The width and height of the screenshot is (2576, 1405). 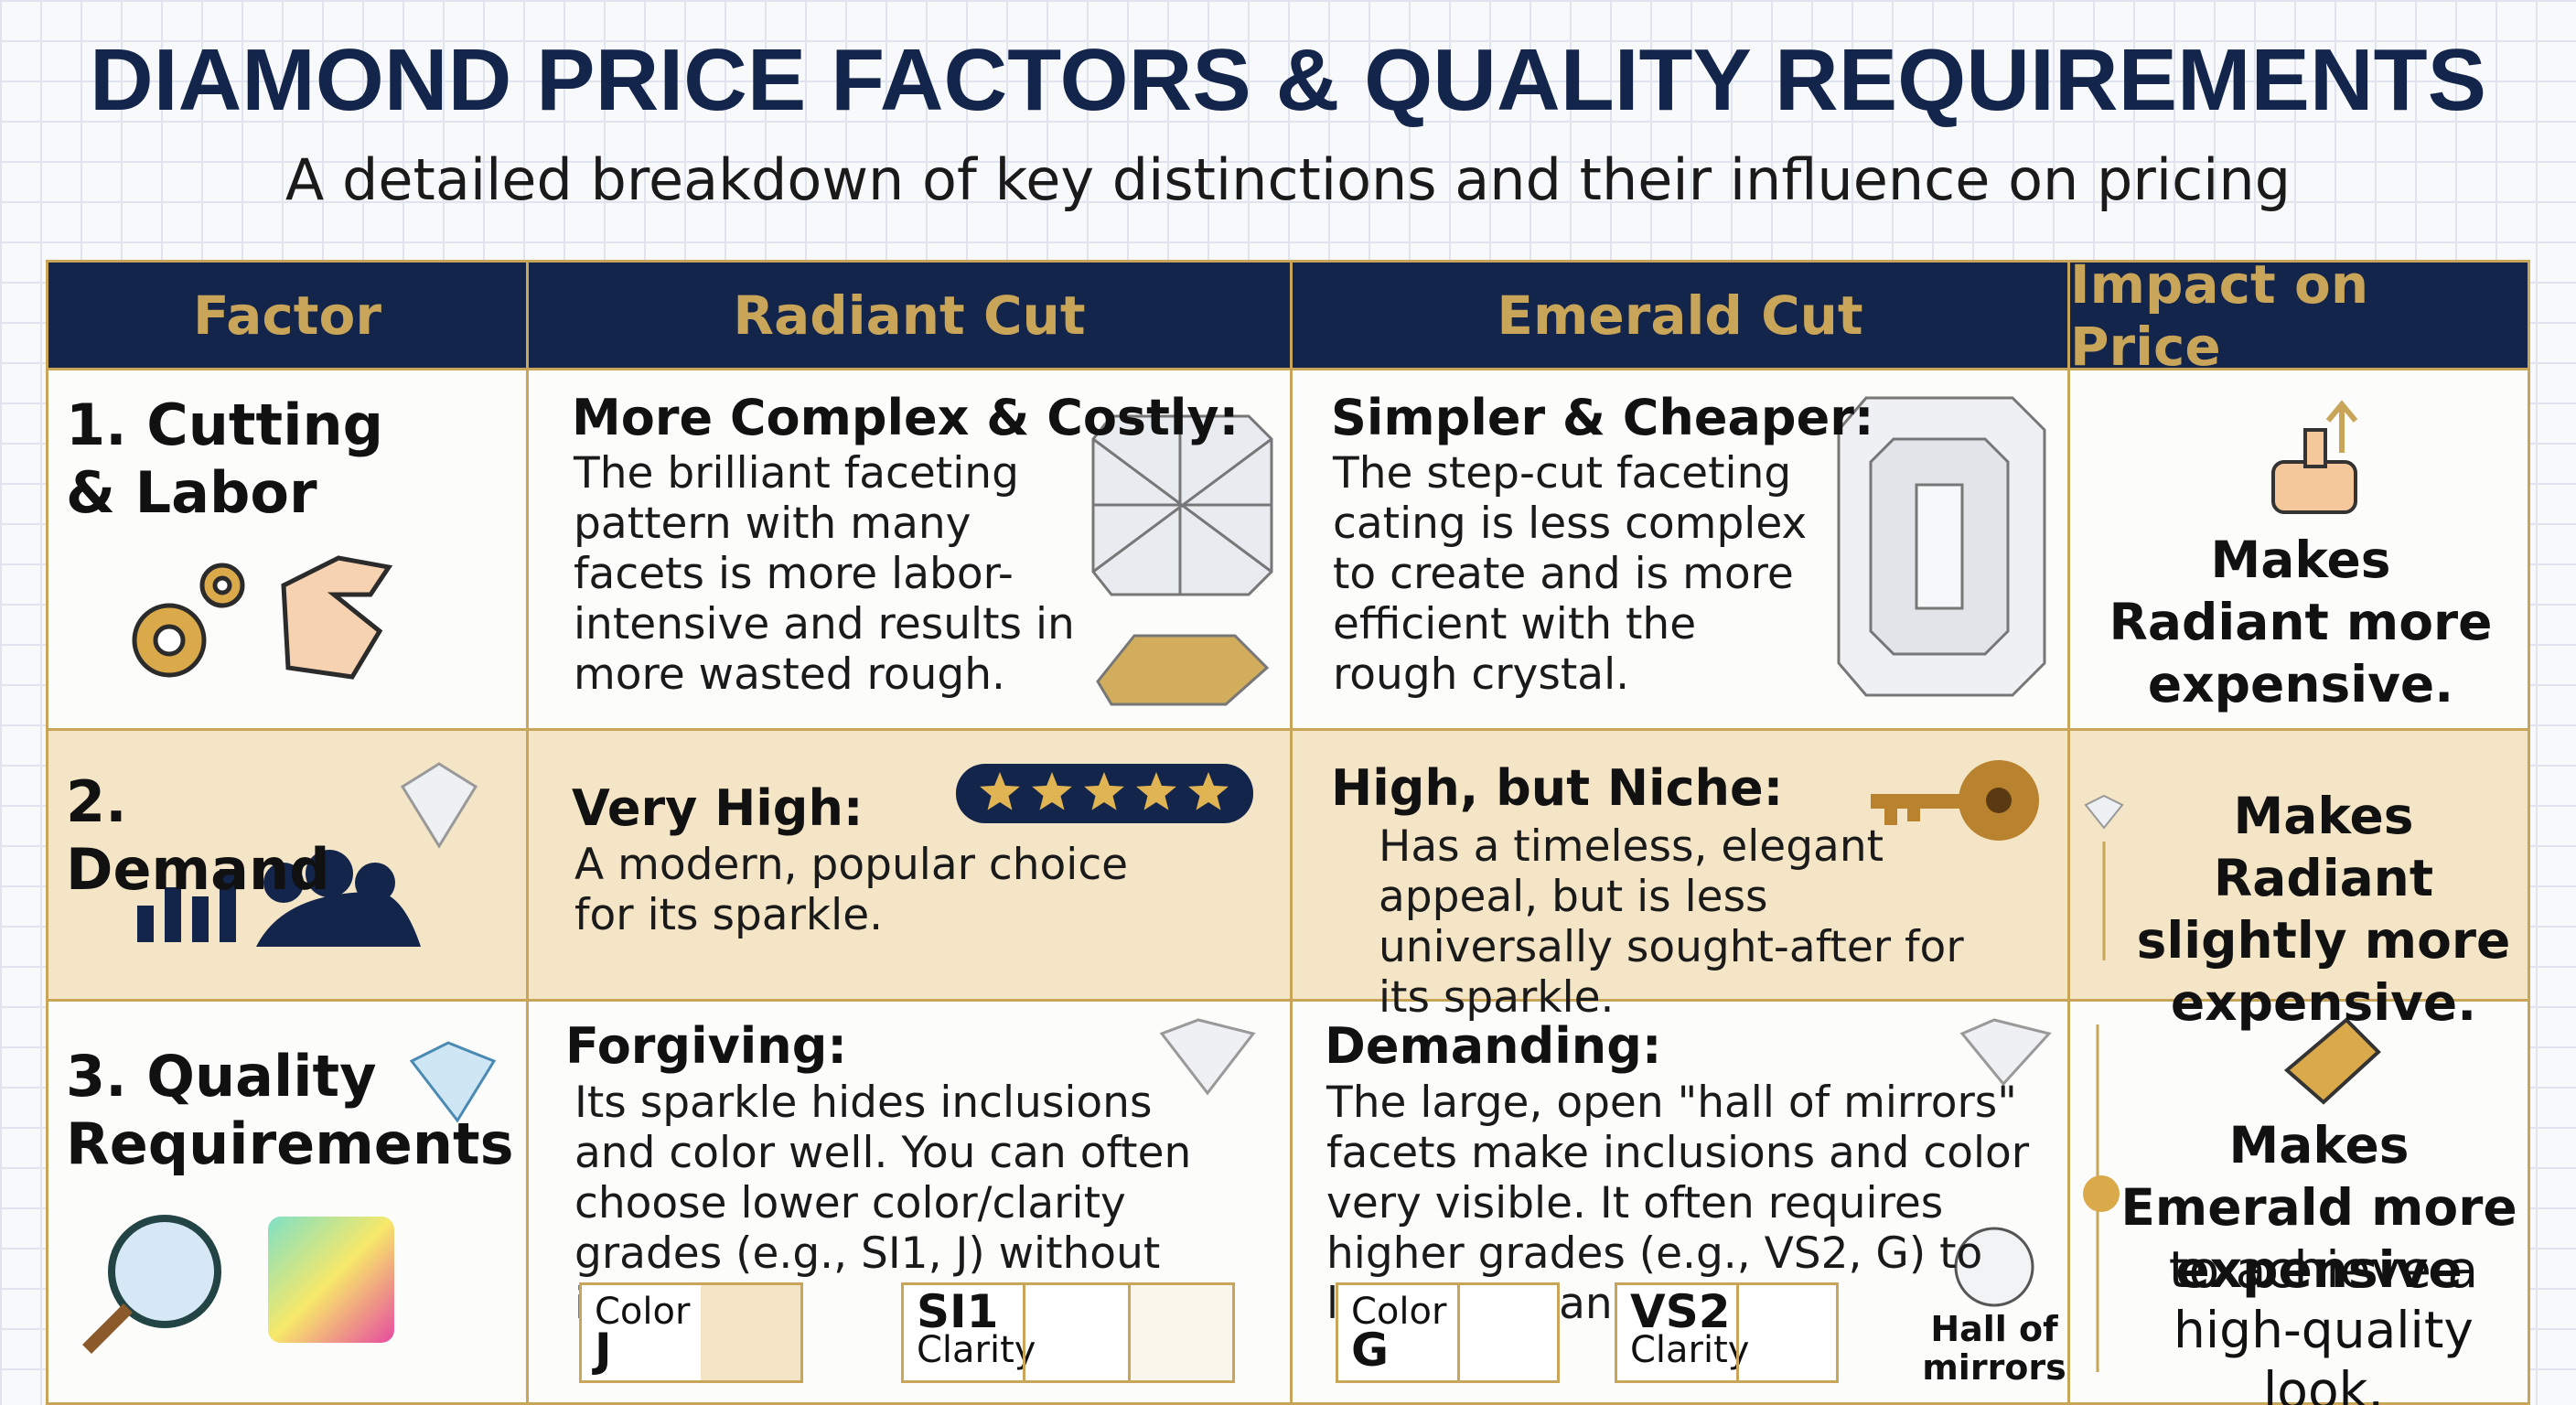 I want to click on impact-text: Makes Emerald more expensive, so click(x=2319, y=1207).